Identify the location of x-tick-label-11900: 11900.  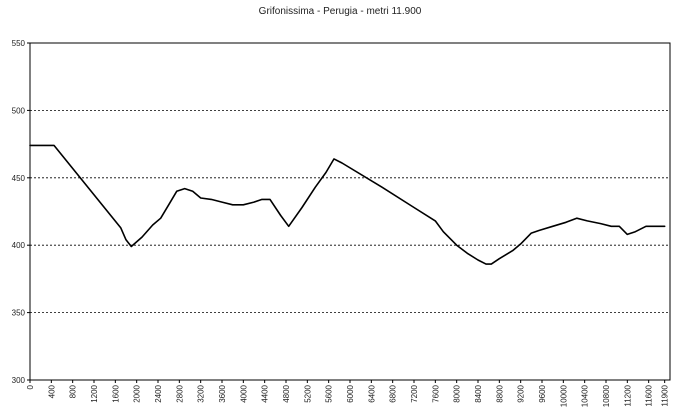
(665, 395).